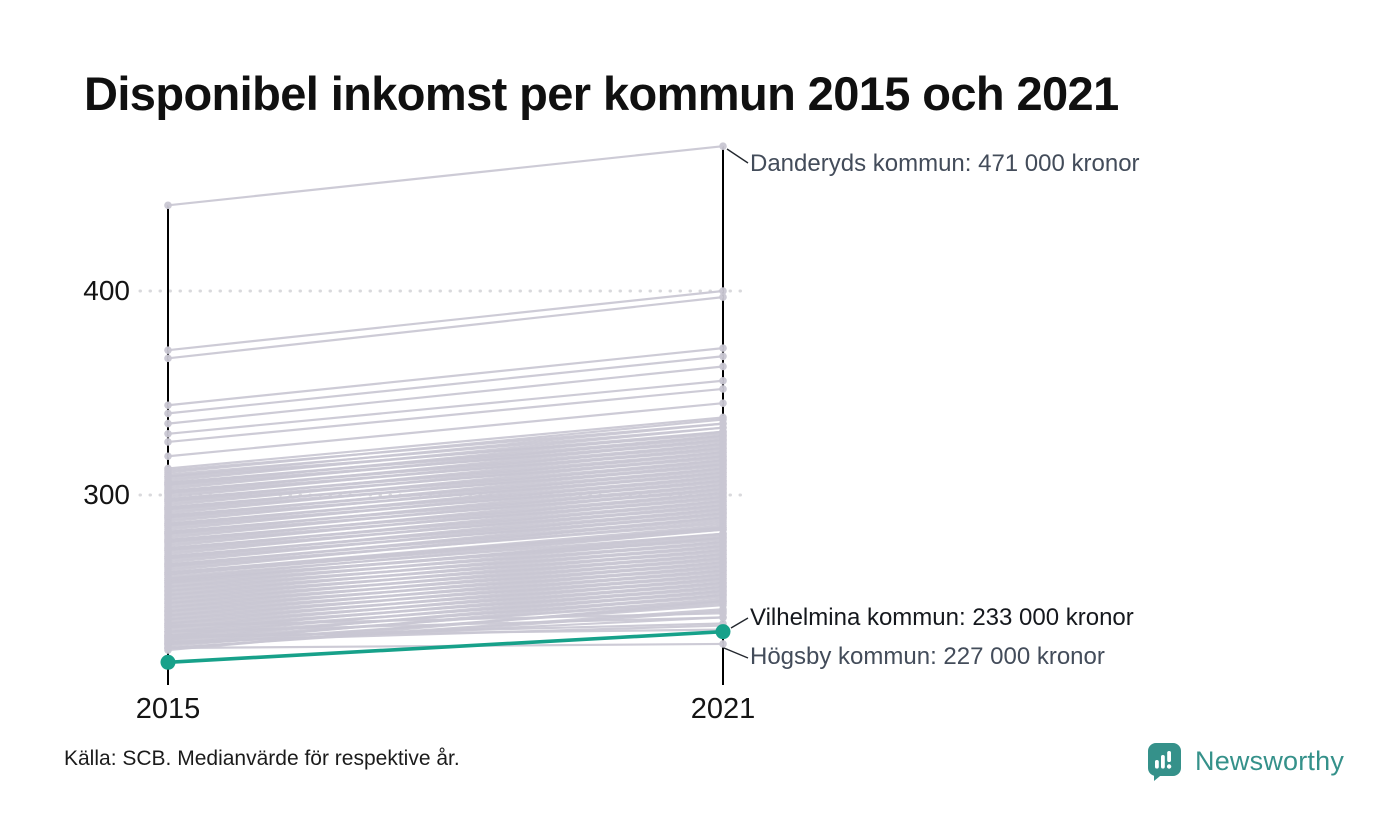 The image size is (1400, 840). Describe the element at coordinates (736, 403) in the screenshot. I see `annotation-connectors` at that location.